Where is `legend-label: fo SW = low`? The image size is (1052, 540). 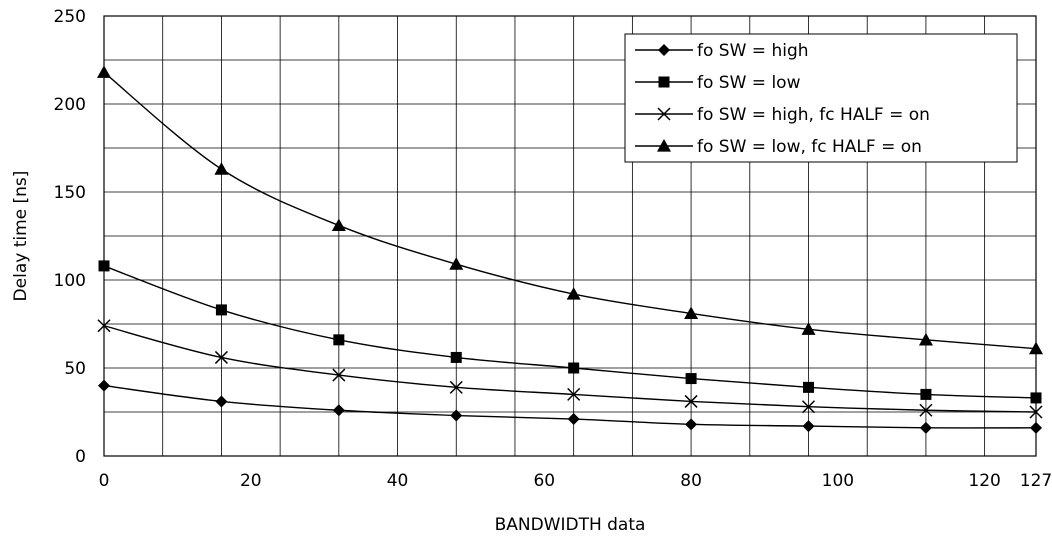
legend-label: fo SW = low is located at coordinates (749, 83).